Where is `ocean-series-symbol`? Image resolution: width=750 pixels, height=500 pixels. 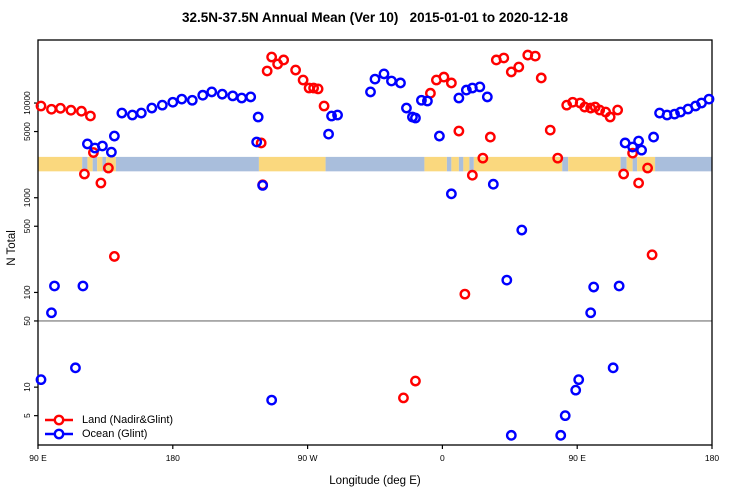
ocean-series-symbol is located at coordinates (59, 434).